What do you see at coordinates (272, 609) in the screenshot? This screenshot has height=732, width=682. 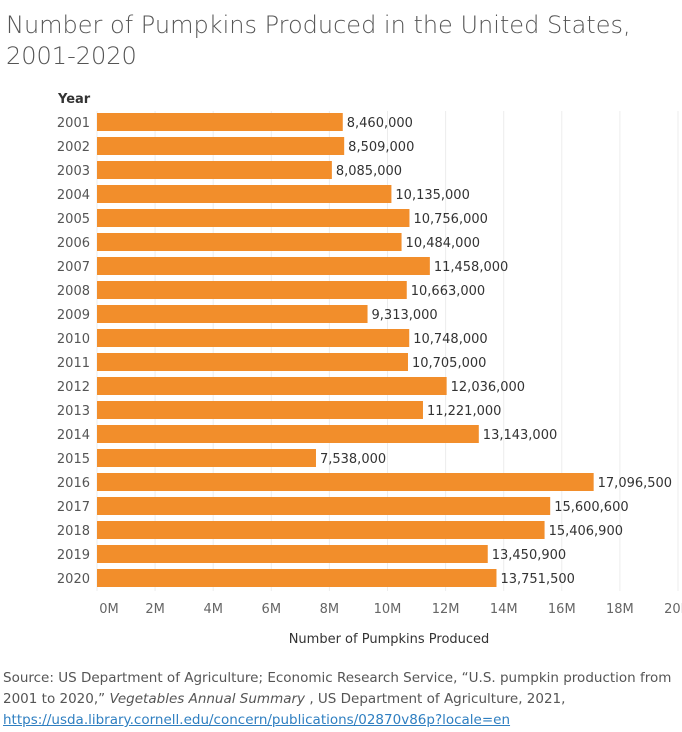 I see `x-tick-label: 6M` at bounding box center [272, 609].